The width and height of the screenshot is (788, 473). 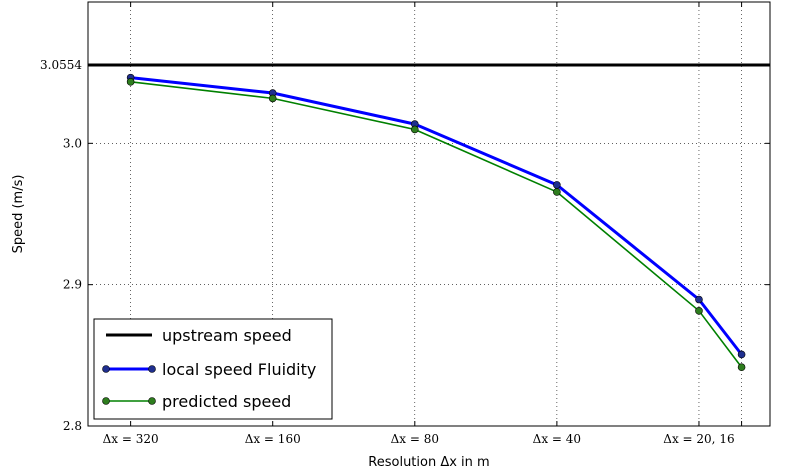 I want to click on x-tick-label: Δx = 40, so click(x=557, y=439).